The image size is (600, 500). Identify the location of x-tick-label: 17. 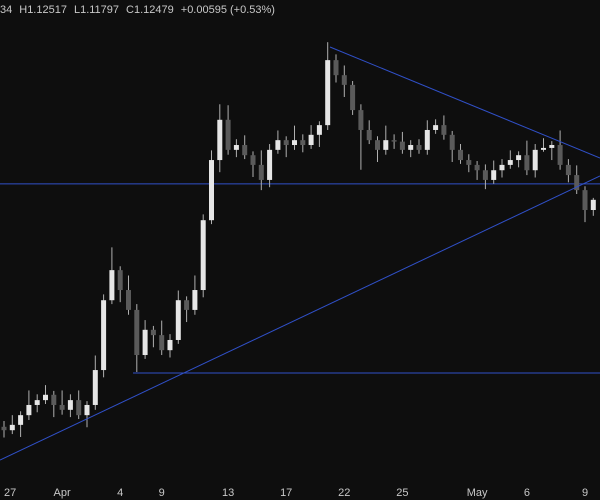
(286, 493).